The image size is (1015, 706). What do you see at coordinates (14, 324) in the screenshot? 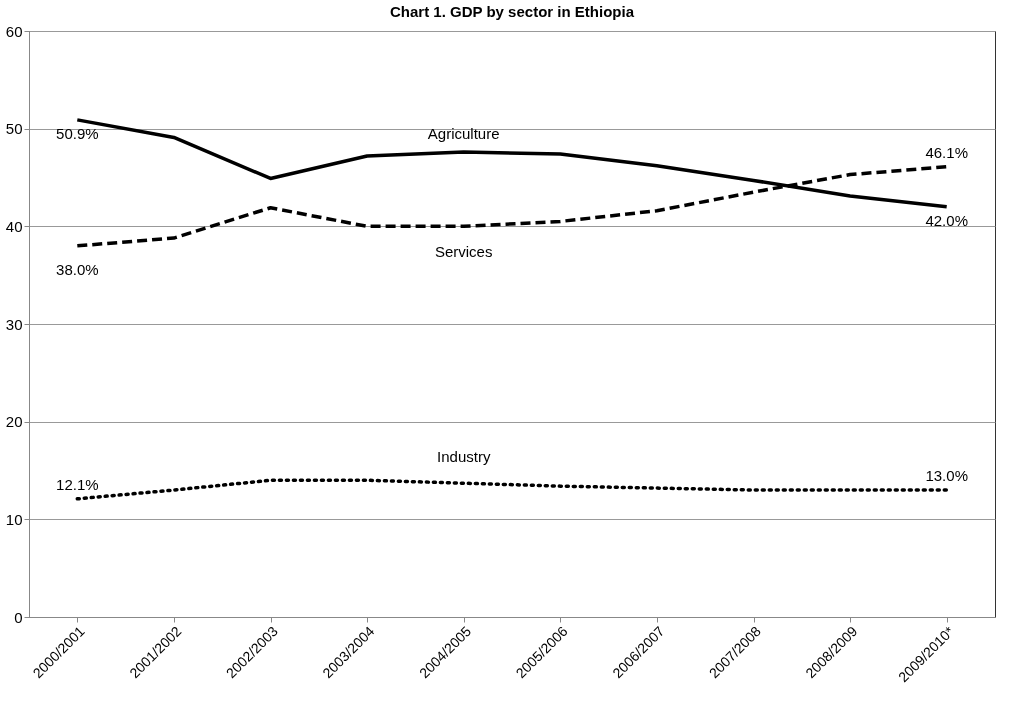
I see `y-tick-label: 30` at bounding box center [14, 324].